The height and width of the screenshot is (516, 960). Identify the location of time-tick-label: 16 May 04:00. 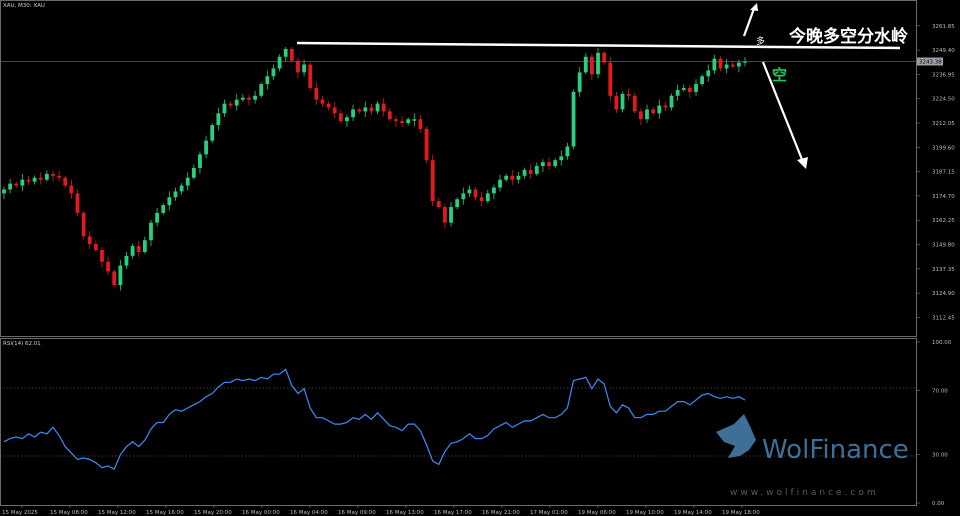
(309, 513).